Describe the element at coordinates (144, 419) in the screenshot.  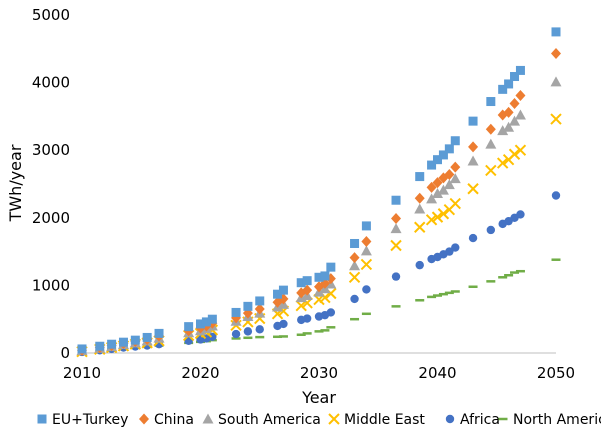
I see `legend-marker-china` at that location.